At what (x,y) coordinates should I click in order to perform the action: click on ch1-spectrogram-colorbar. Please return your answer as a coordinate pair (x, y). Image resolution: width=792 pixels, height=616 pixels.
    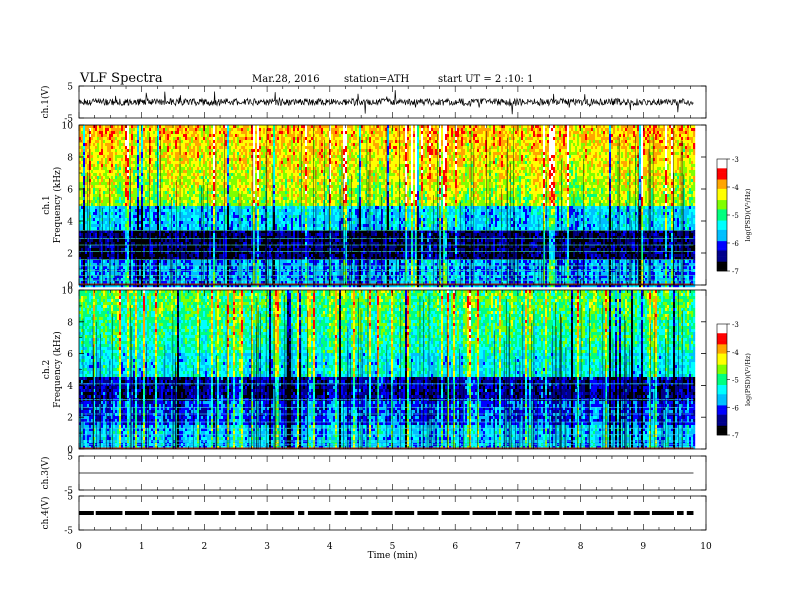
    Looking at the image, I should click on (723, 215).